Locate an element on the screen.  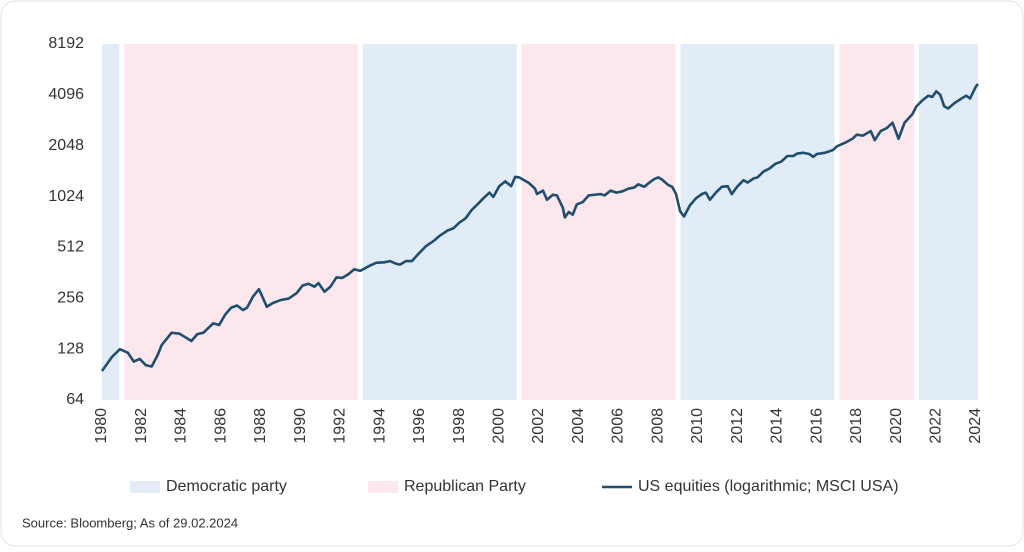
y-tick-label: 2048 is located at coordinates (66, 145).